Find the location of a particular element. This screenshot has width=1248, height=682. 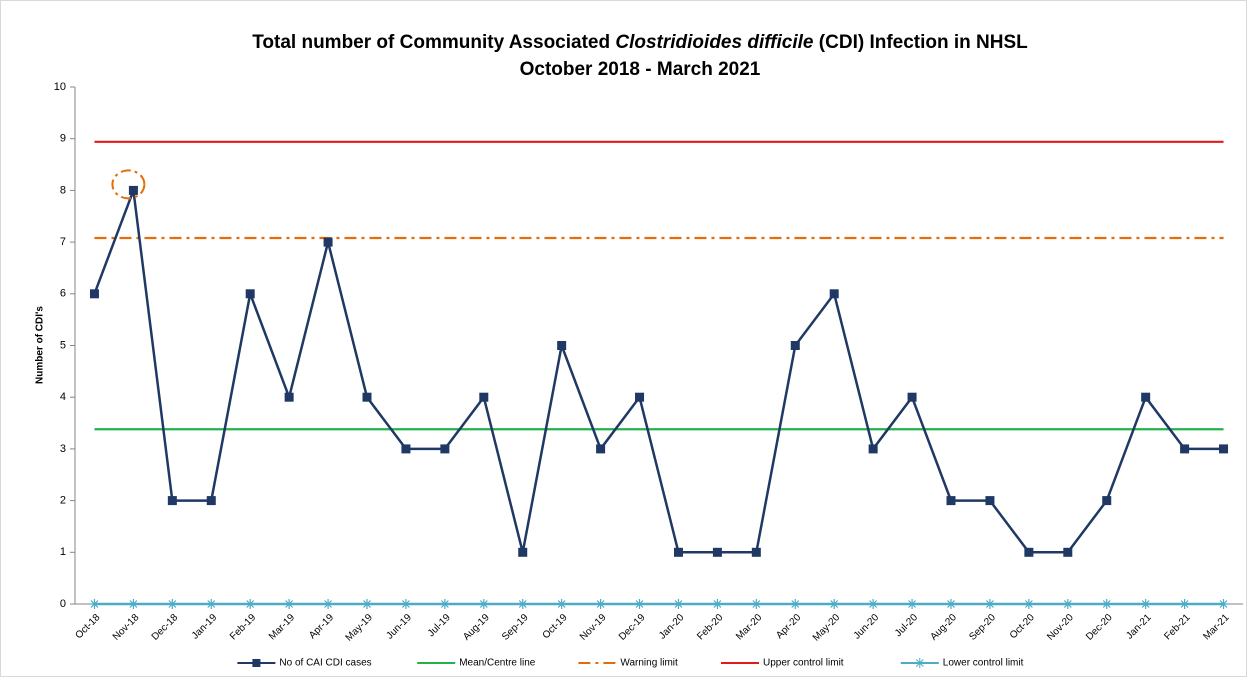

title-part: (CDI) Infection in NHSL is located at coordinates (923, 42).